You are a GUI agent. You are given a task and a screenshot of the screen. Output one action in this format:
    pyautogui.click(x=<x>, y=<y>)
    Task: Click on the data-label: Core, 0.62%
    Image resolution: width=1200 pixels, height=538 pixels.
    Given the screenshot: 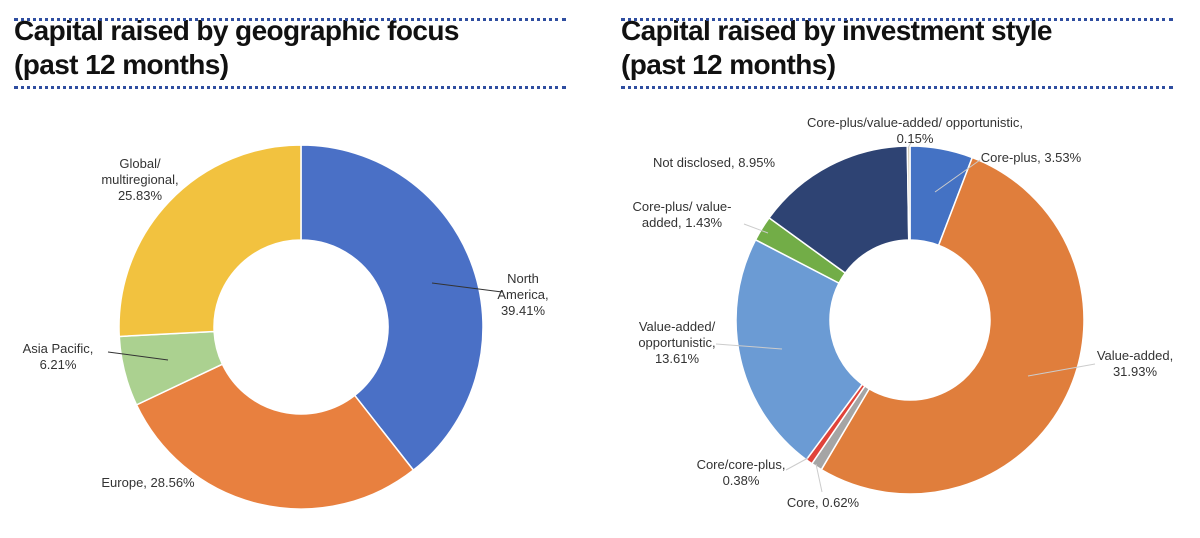 What is the action you would take?
    pyautogui.click(x=823, y=502)
    